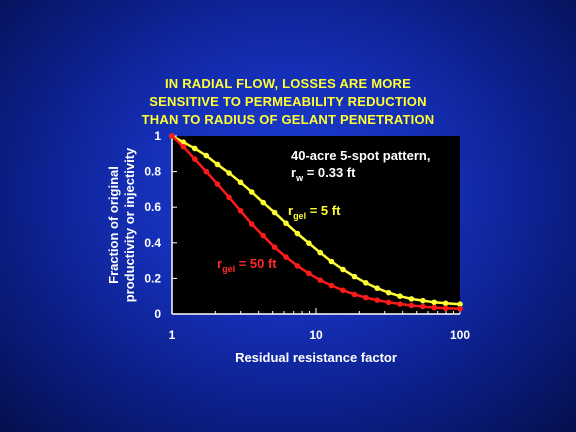 The height and width of the screenshot is (432, 576). Describe the element at coordinates (360, 155) in the screenshot. I see `annotation-line-1: 40-acre 5-spot pattern,` at that location.